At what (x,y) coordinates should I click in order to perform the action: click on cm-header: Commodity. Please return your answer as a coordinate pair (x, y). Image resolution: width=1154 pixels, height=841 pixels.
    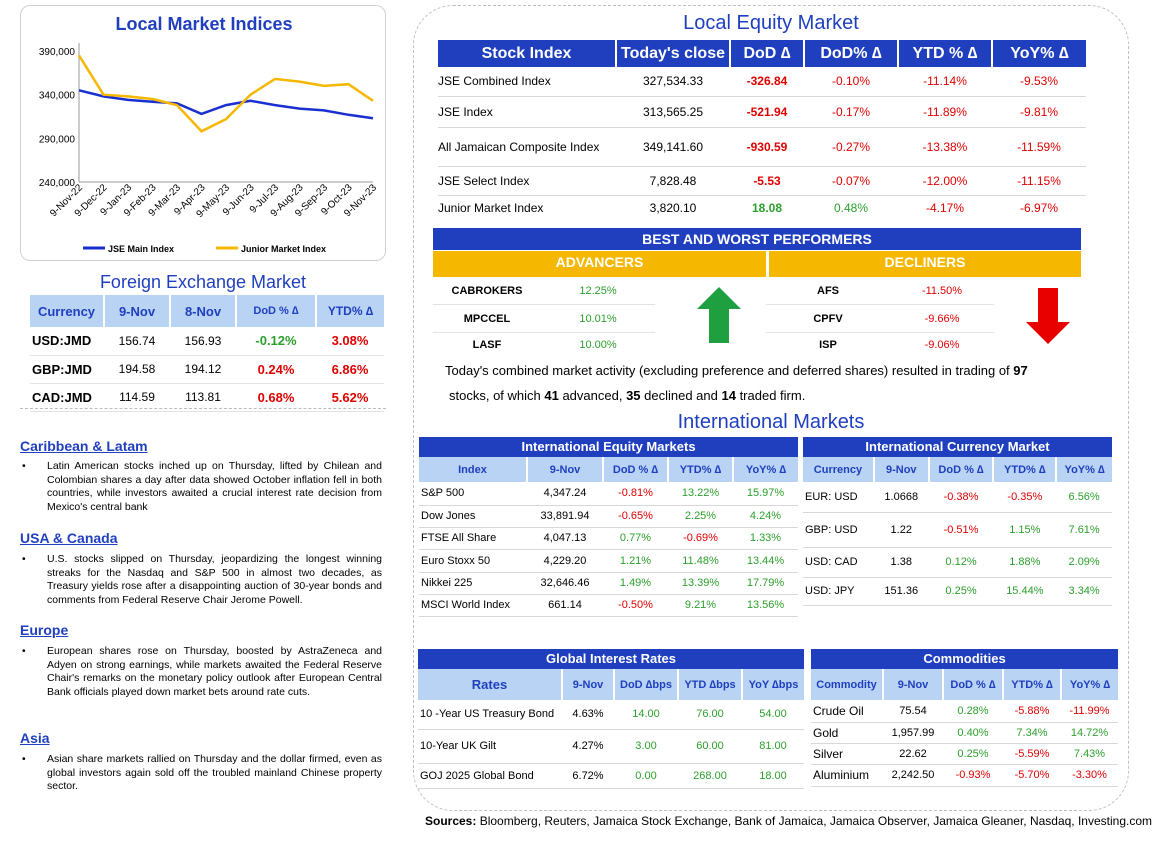
    Looking at the image, I should click on (847, 684).